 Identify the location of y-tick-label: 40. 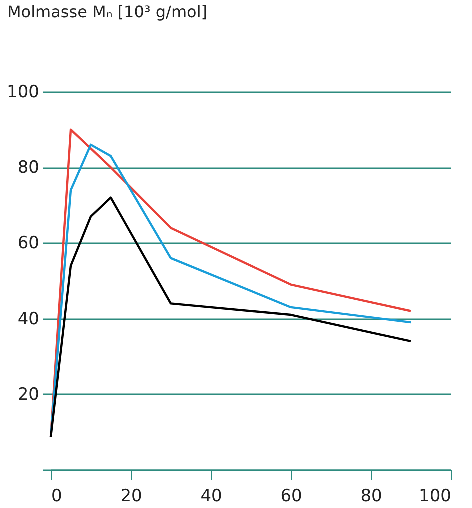
(29, 319).